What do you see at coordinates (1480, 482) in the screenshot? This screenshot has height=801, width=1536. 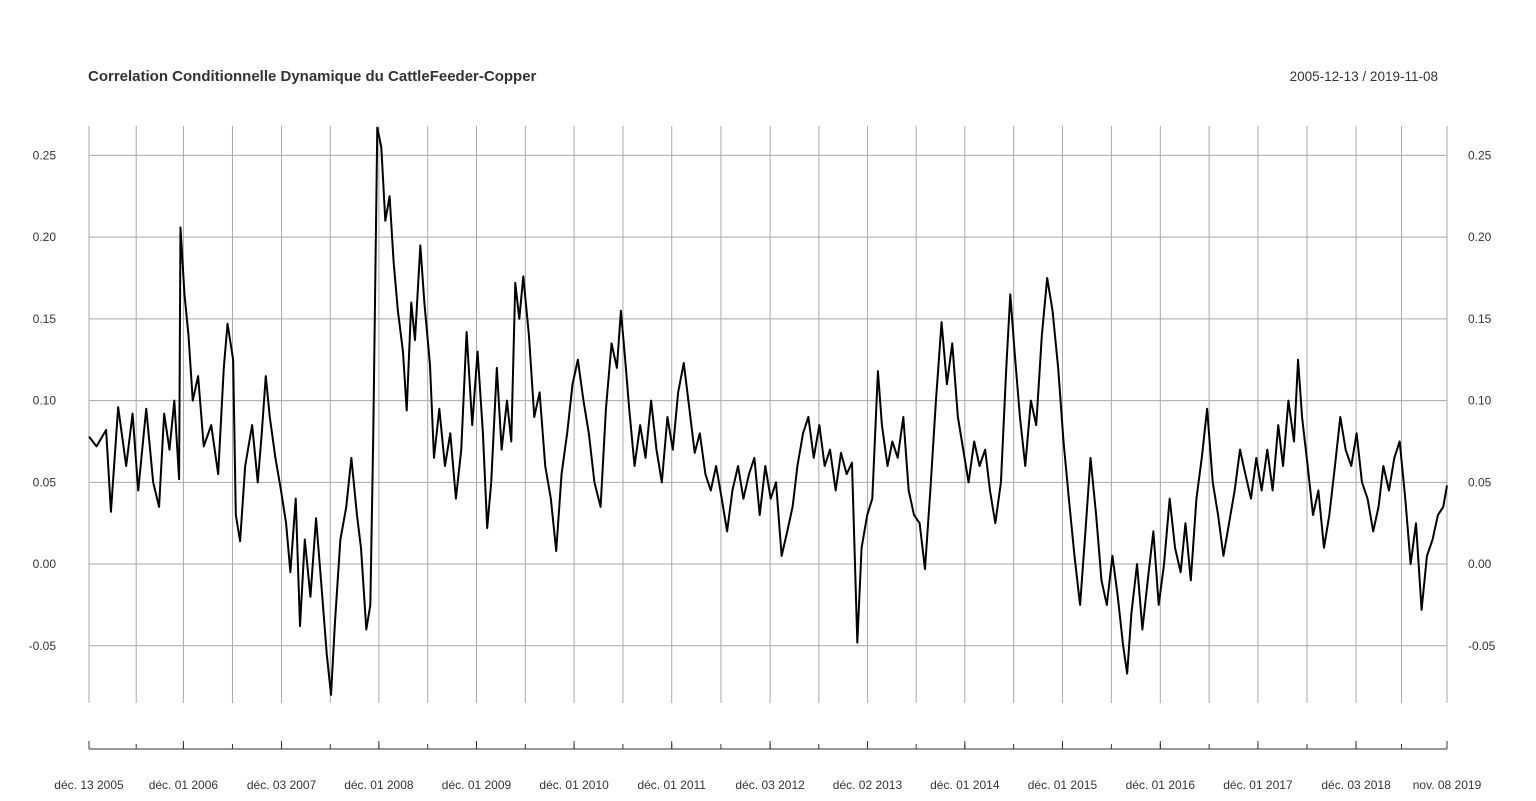 I see `y-tick-label-right: 0.05` at bounding box center [1480, 482].